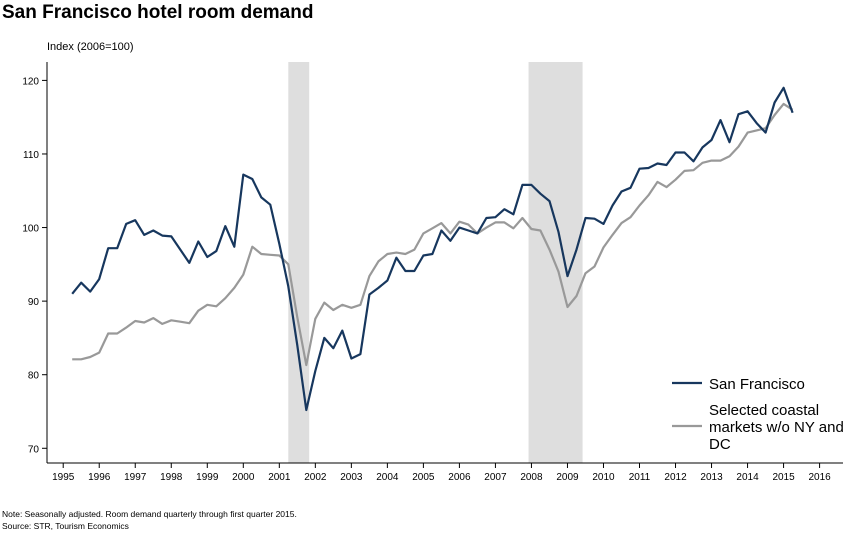  What do you see at coordinates (65, 526) in the screenshot?
I see `source-text: Source: STR, Tourism Economics` at bounding box center [65, 526].